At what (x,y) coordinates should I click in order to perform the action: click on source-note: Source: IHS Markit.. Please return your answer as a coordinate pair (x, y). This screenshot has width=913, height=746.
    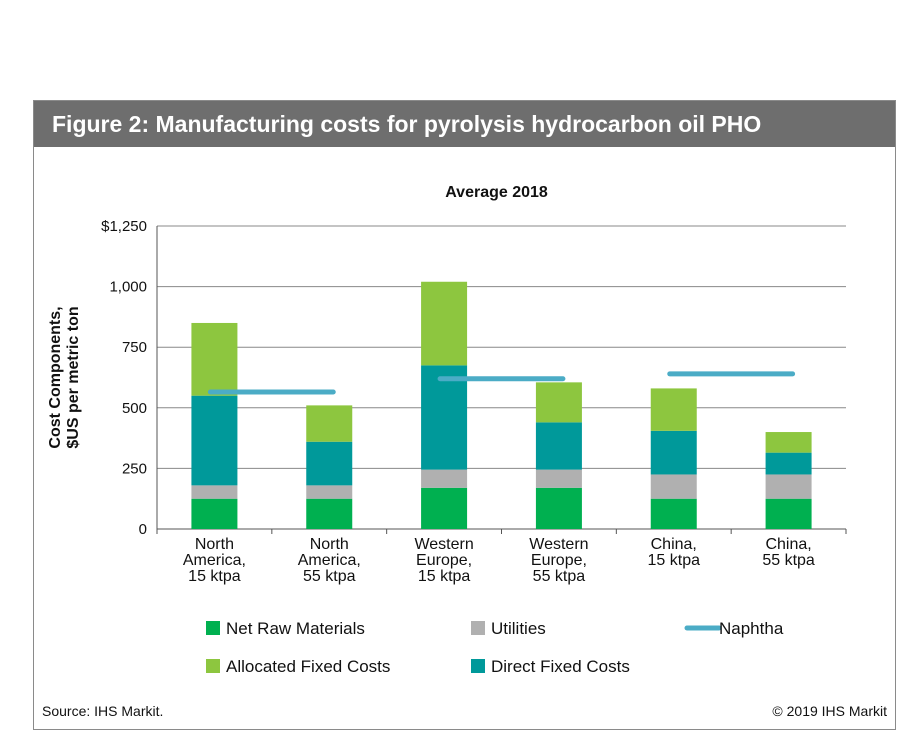
    Looking at the image, I should click on (103, 711).